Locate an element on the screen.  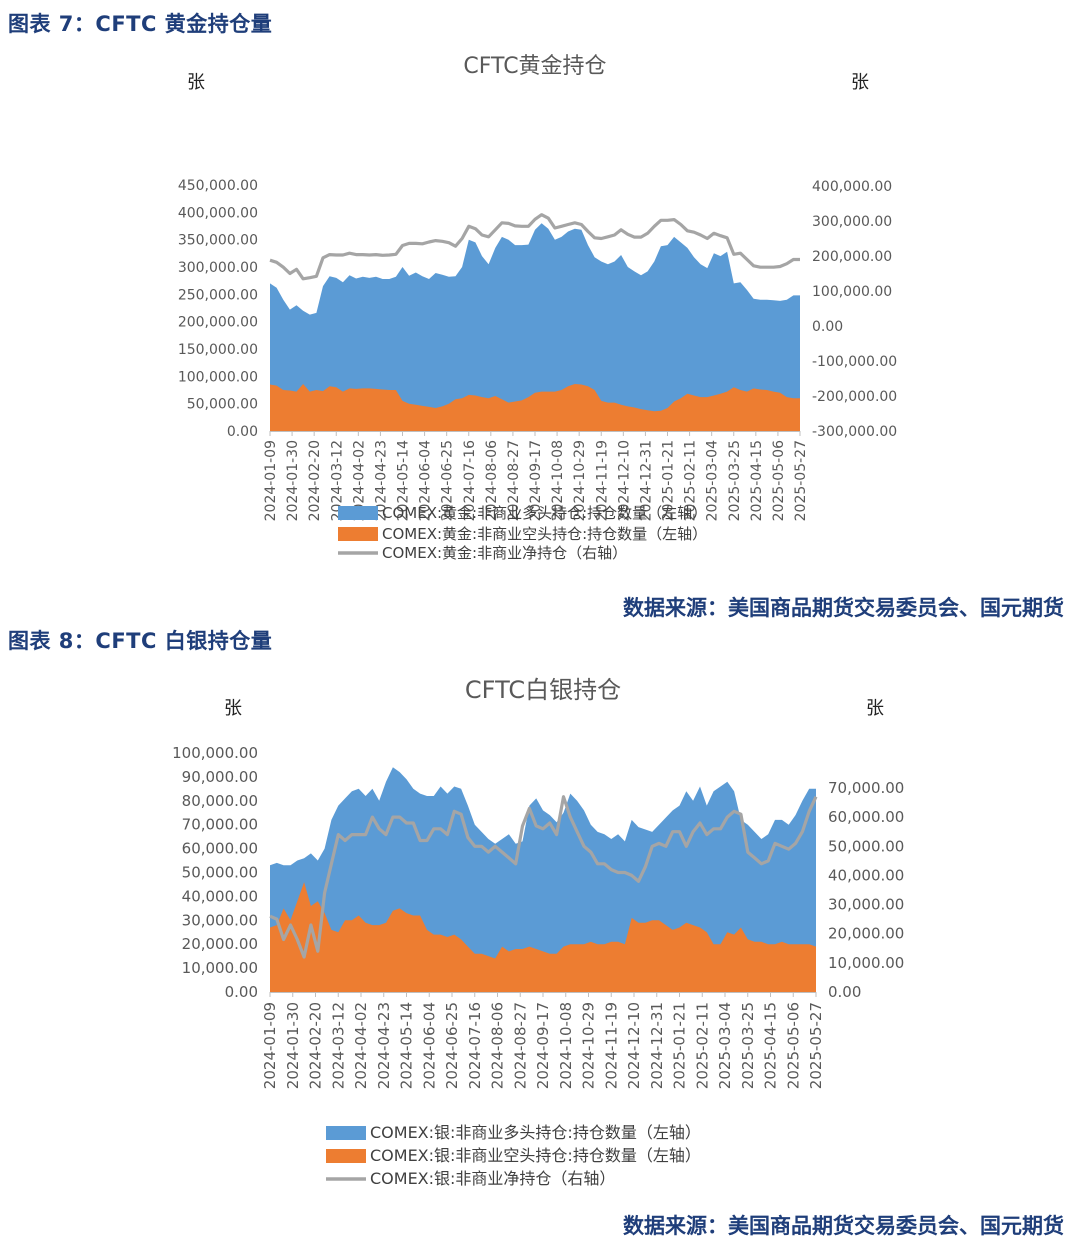
x-tick-label: 2024-04-23 is located at coordinates (381, 480).